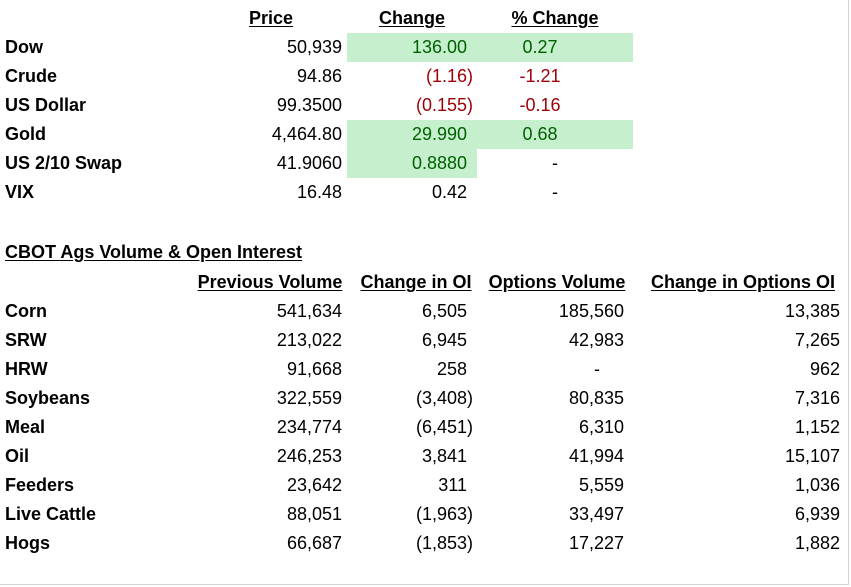 This screenshot has height=587, width=851. Describe the element at coordinates (451, 369) in the screenshot. I see `change-oi-cell: 258` at that location.